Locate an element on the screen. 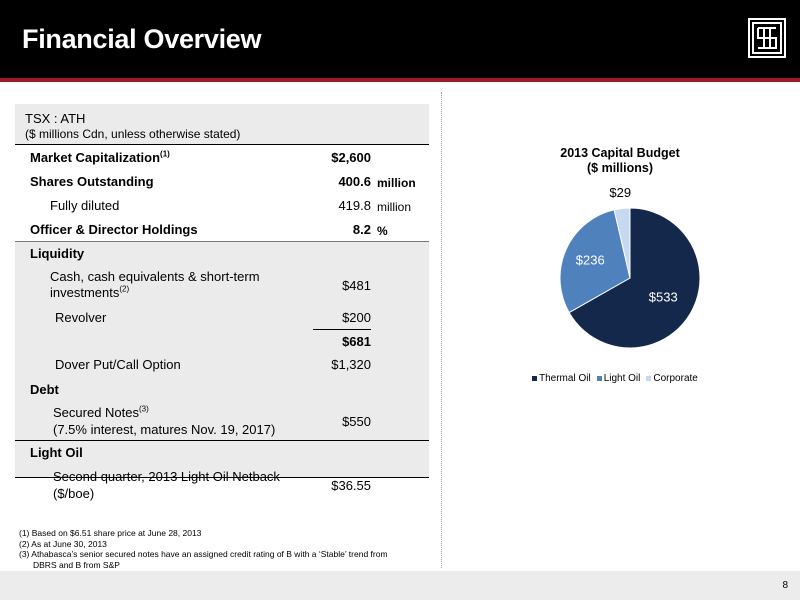 Image resolution: width=800 pixels, height=600 pixels. pie-label-thermal-oil: $533 is located at coordinates (663, 296).